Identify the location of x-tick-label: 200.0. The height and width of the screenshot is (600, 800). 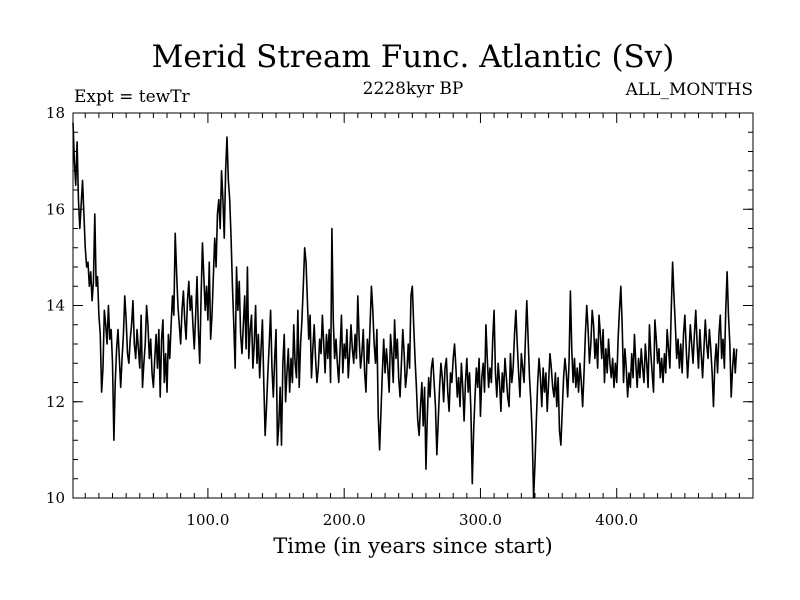
(344, 520).